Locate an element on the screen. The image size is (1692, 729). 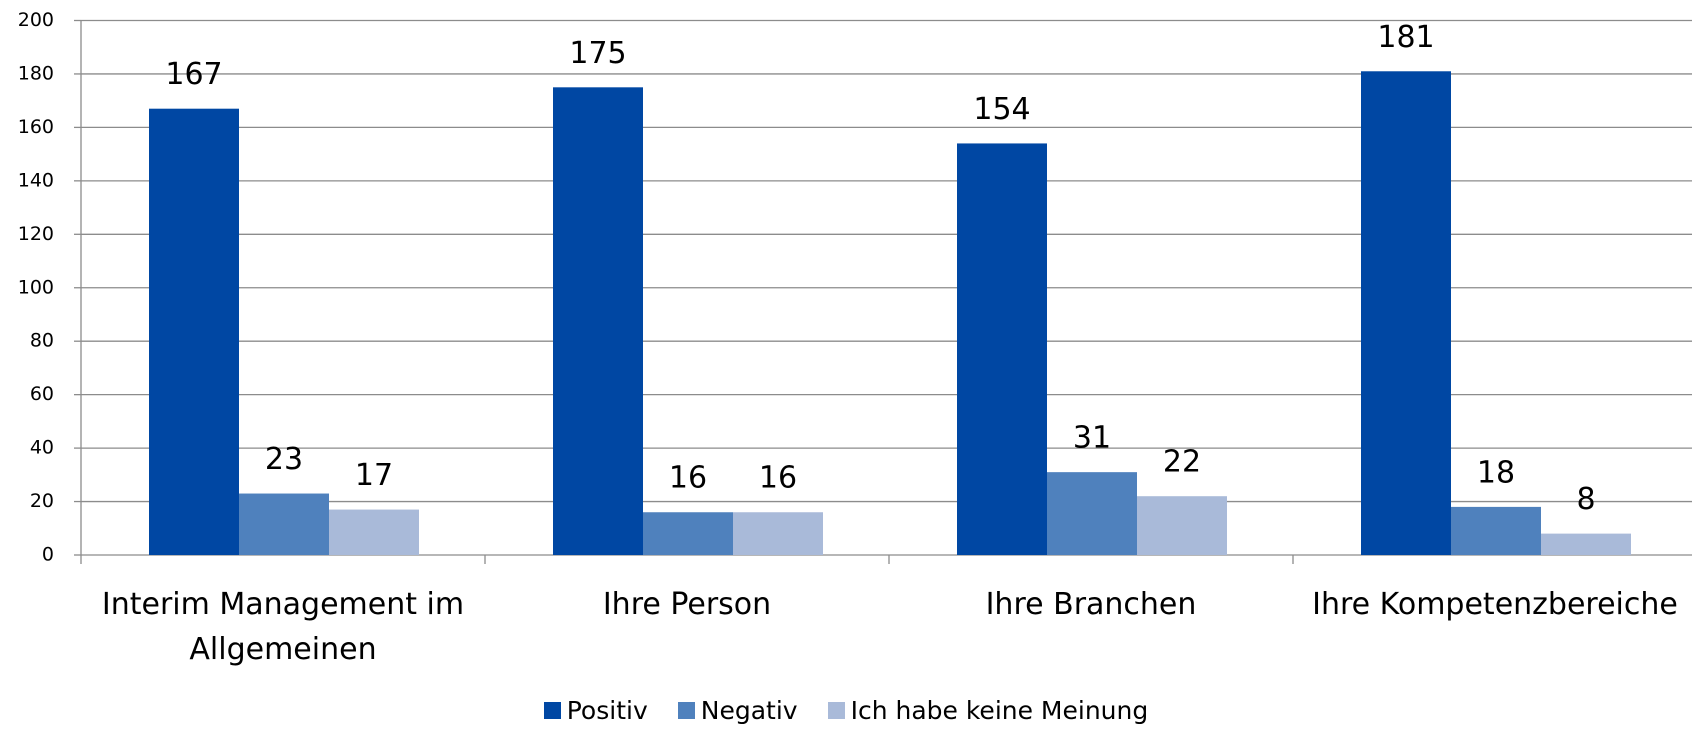
y-tick-label: 100 is located at coordinates (36, 287).